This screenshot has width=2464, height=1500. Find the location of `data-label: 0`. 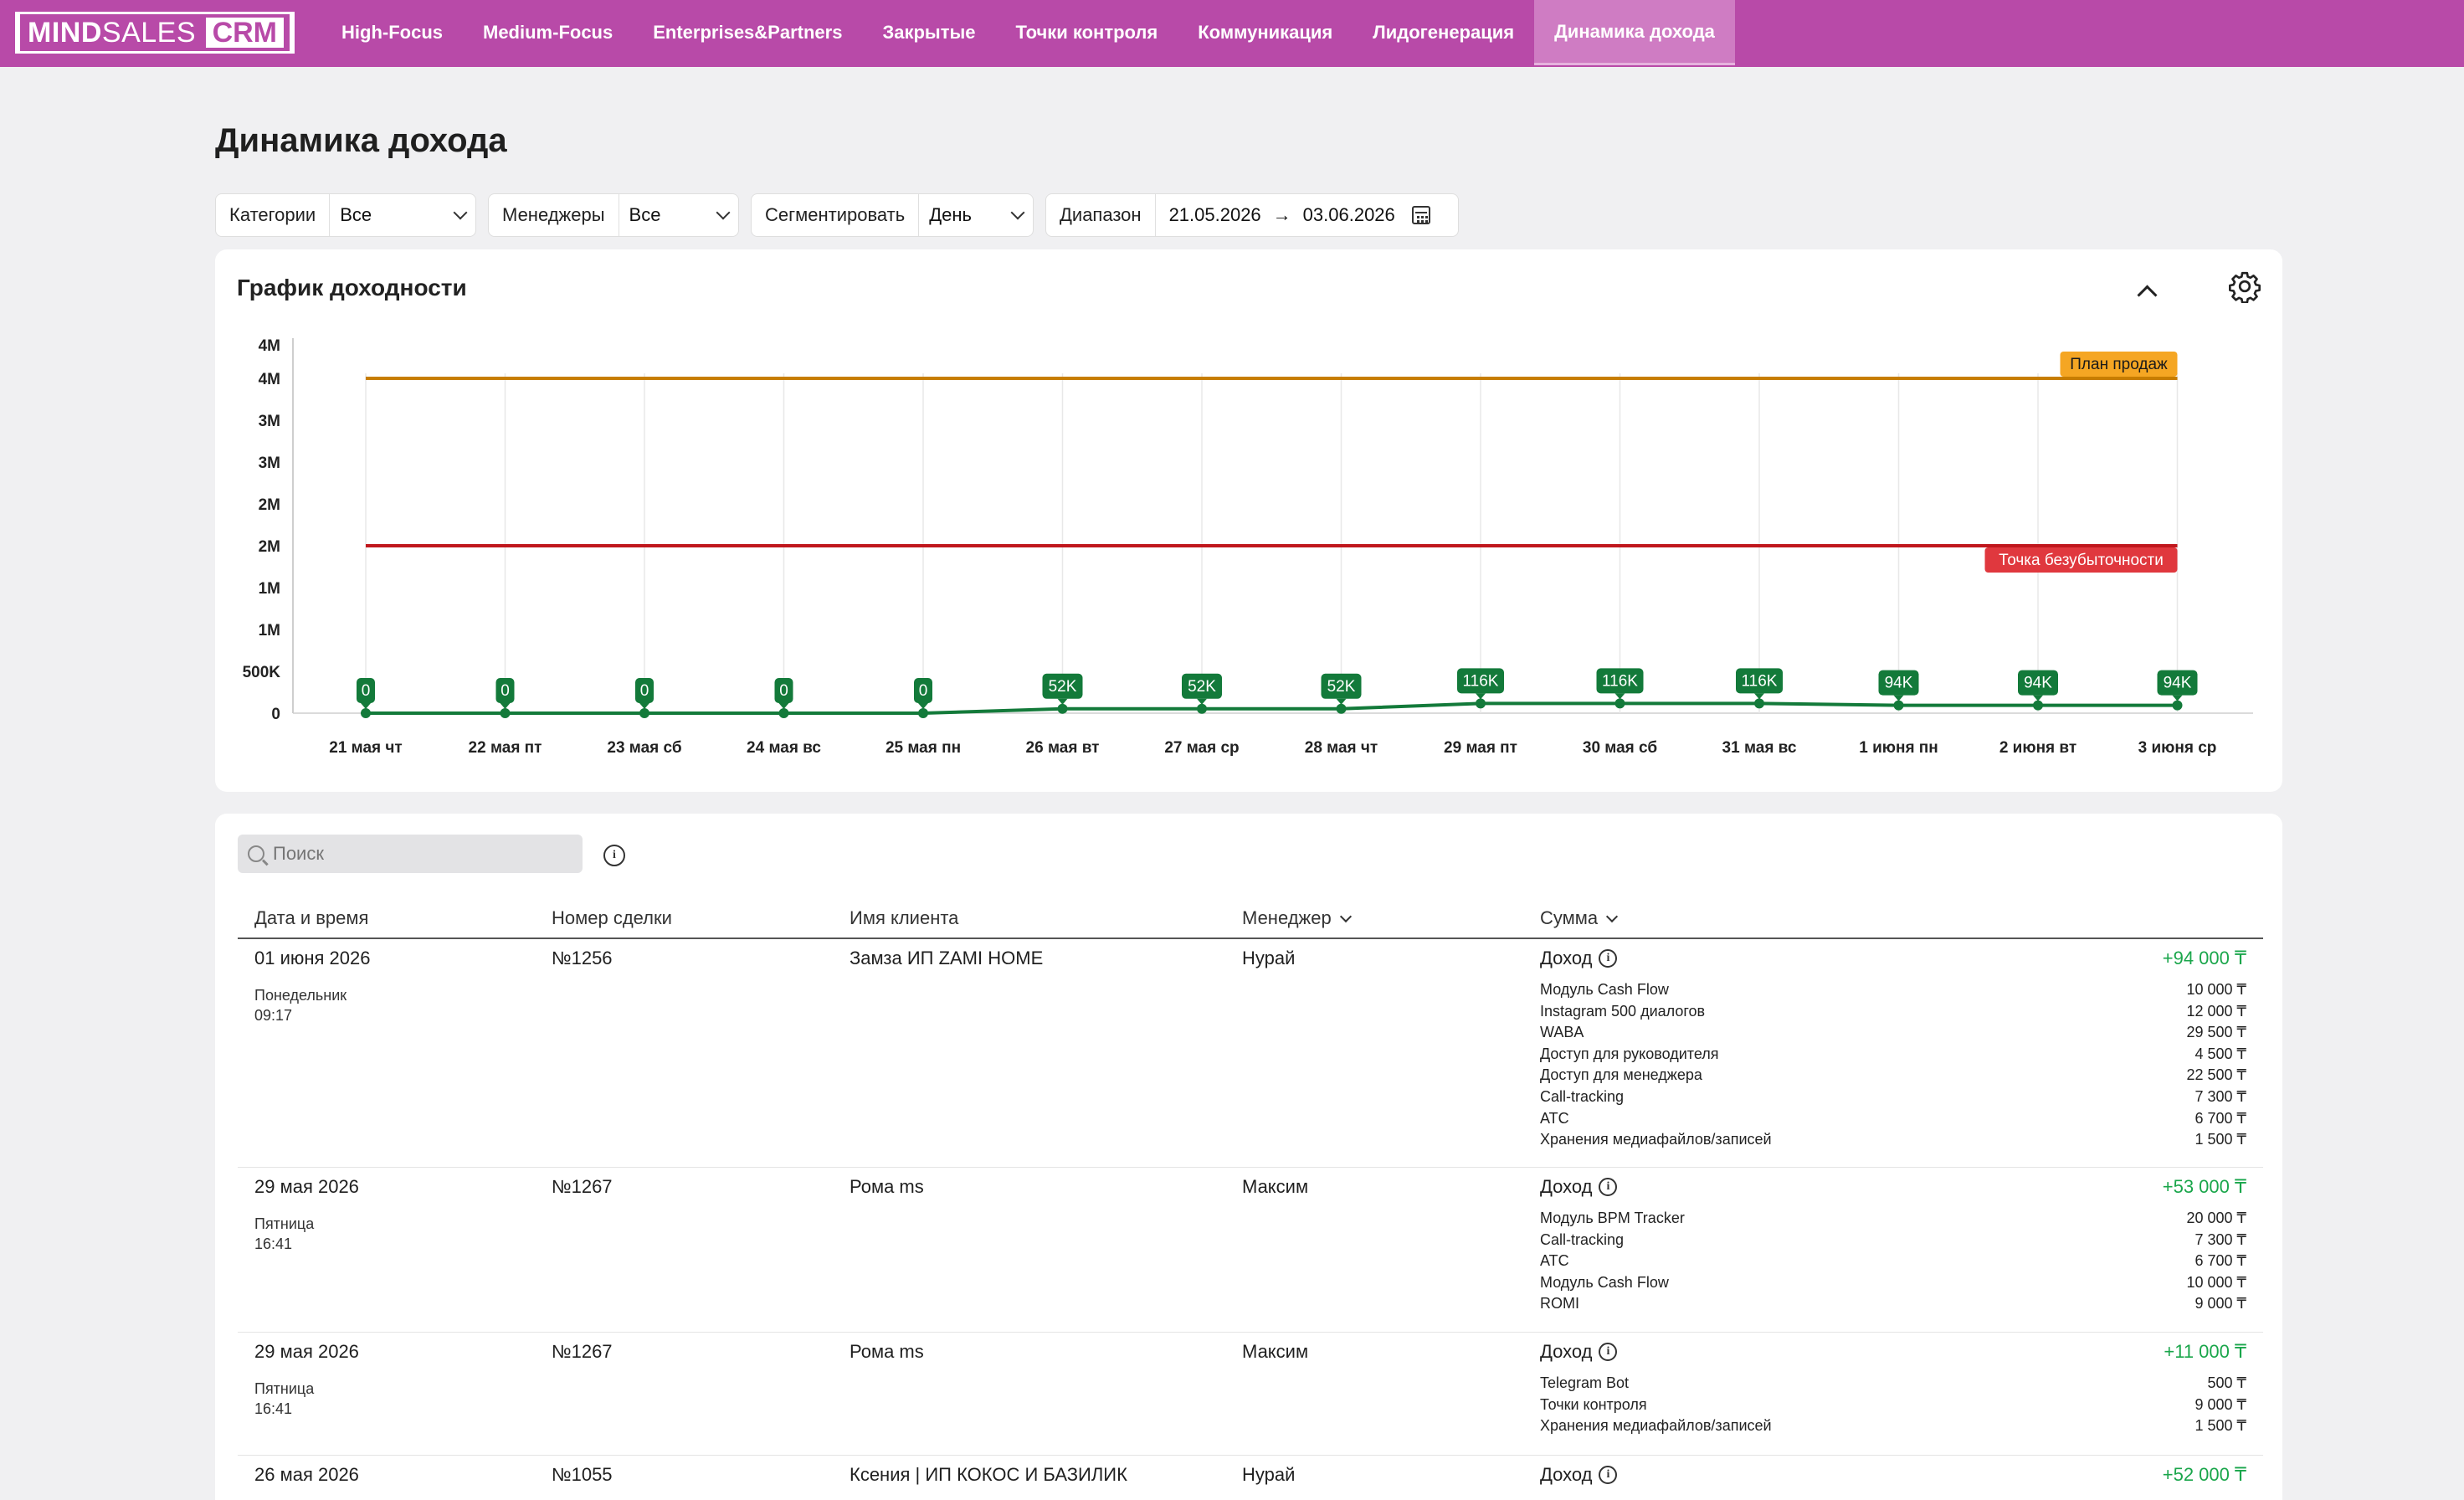

data-label: 0 is located at coordinates (644, 691).